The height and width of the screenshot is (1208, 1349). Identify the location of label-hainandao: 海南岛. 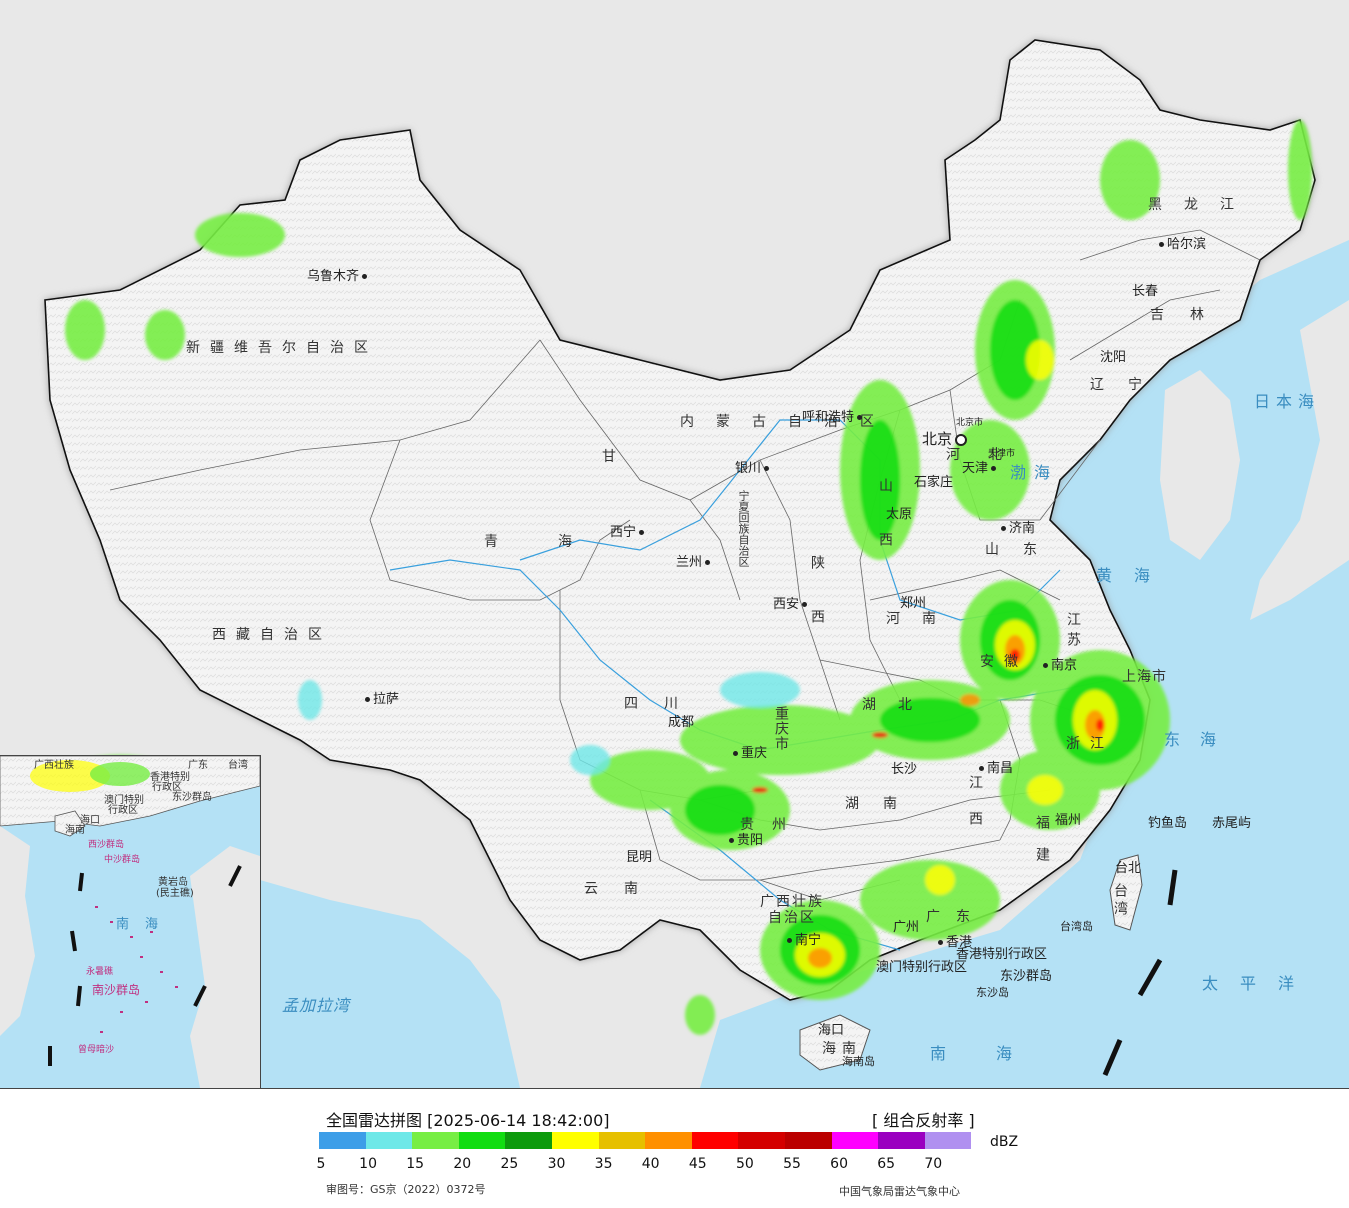
(858, 1061).